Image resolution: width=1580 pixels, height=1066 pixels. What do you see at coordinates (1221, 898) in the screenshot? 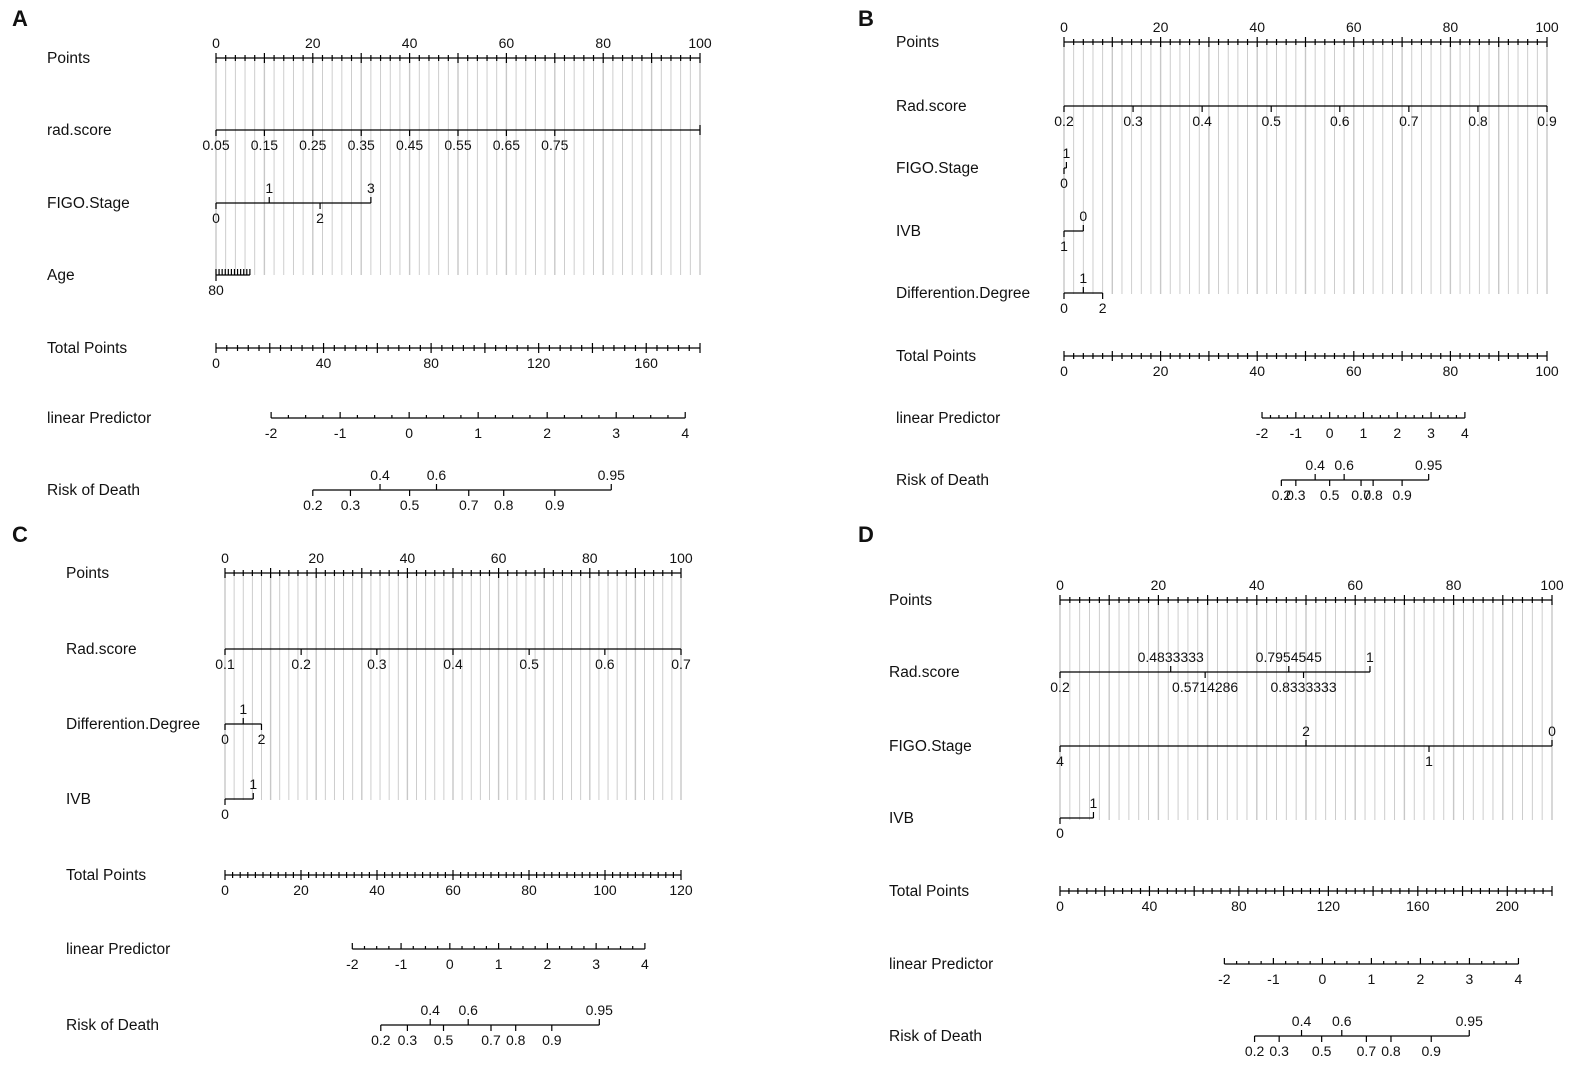
I see `row-total-points: Total Points 0 40 80 120 160 200` at bounding box center [1221, 898].